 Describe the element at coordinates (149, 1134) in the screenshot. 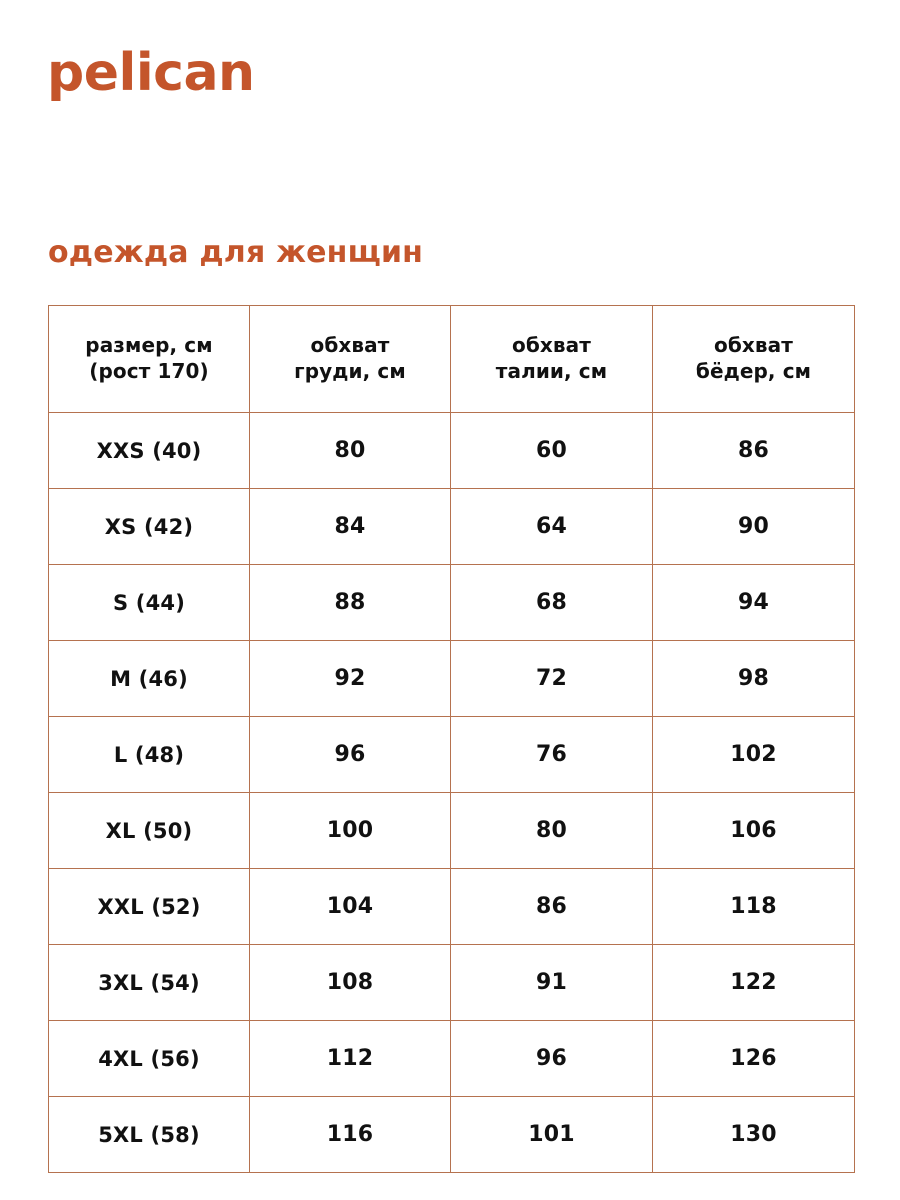

I see `cell-size: 5XL (58)` at that location.